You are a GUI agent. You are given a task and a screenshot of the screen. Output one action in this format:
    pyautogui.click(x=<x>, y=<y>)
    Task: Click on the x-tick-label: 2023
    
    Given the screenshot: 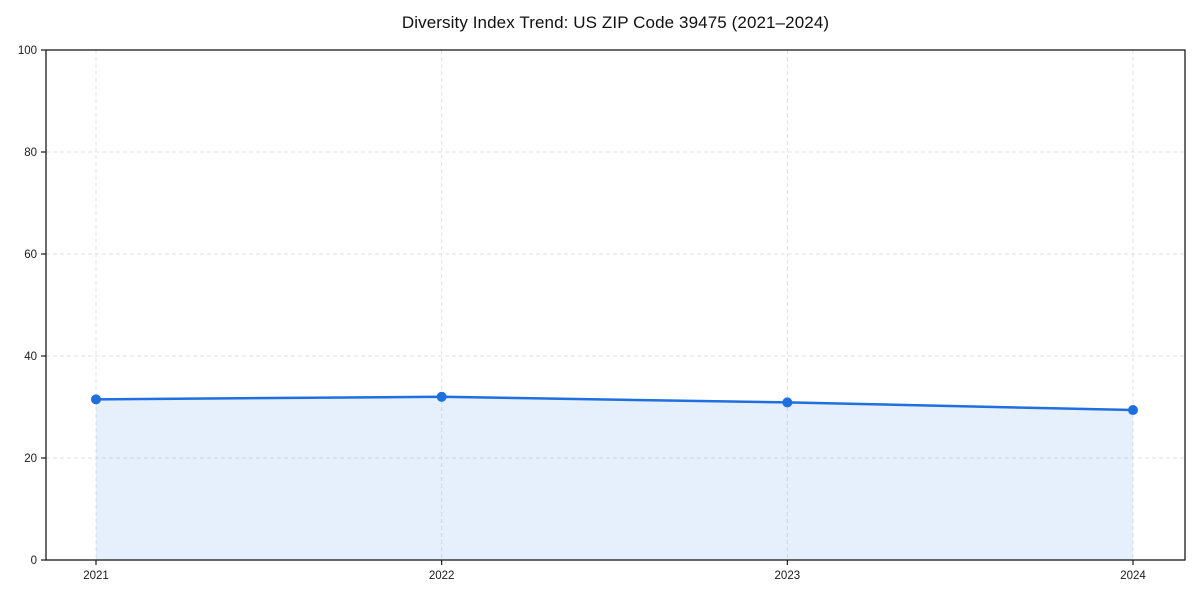 What is the action you would take?
    pyautogui.click(x=788, y=576)
    